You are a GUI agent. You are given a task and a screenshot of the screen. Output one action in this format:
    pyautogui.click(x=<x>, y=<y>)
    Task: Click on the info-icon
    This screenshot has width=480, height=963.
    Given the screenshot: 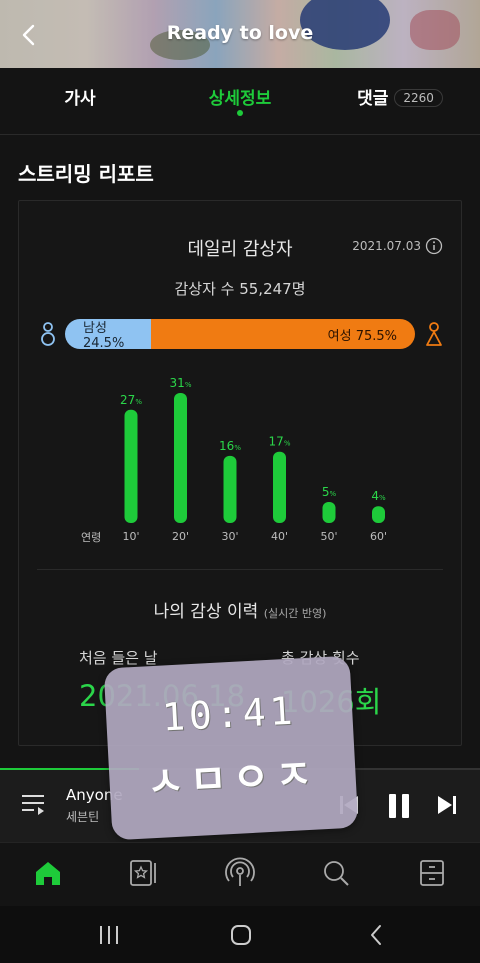 What is the action you would take?
    pyautogui.click(x=434, y=246)
    